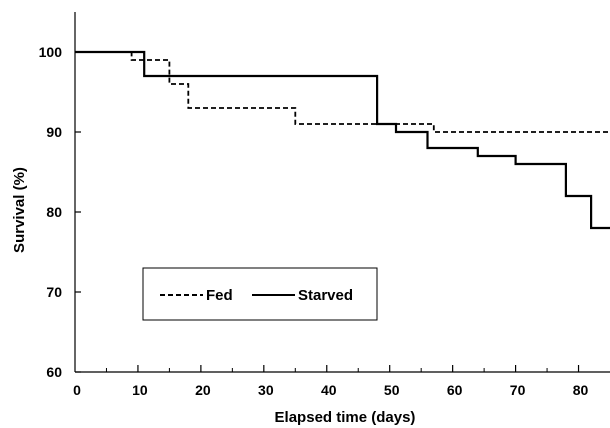 Image resolution: width=610 pixels, height=428 pixels. Describe the element at coordinates (140, 390) in the screenshot. I see `x-tick-label: 10` at that location.